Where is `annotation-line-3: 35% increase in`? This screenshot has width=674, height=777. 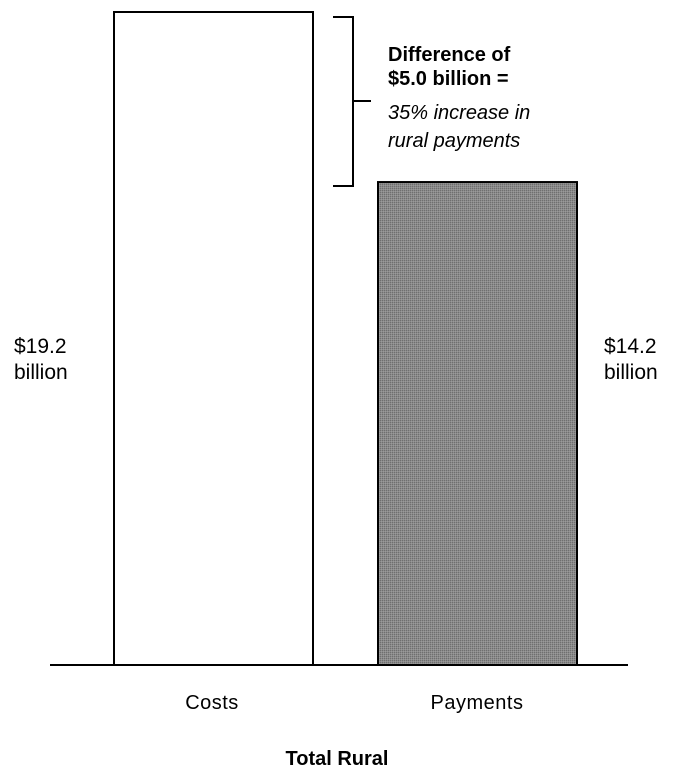
annotation-line-3: 35% increase in is located at coordinates (459, 113).